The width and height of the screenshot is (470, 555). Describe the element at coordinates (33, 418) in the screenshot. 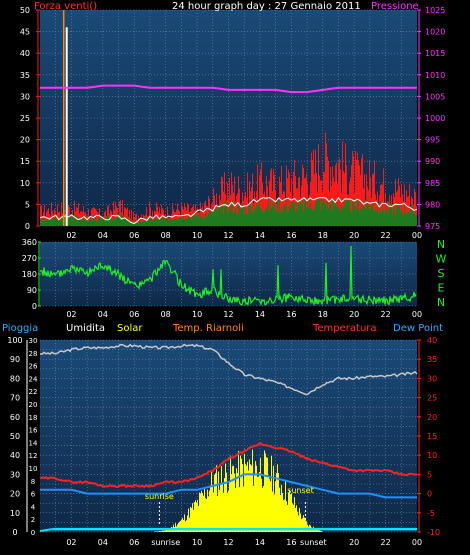

I see `solar-y-tick: 18` at that location.